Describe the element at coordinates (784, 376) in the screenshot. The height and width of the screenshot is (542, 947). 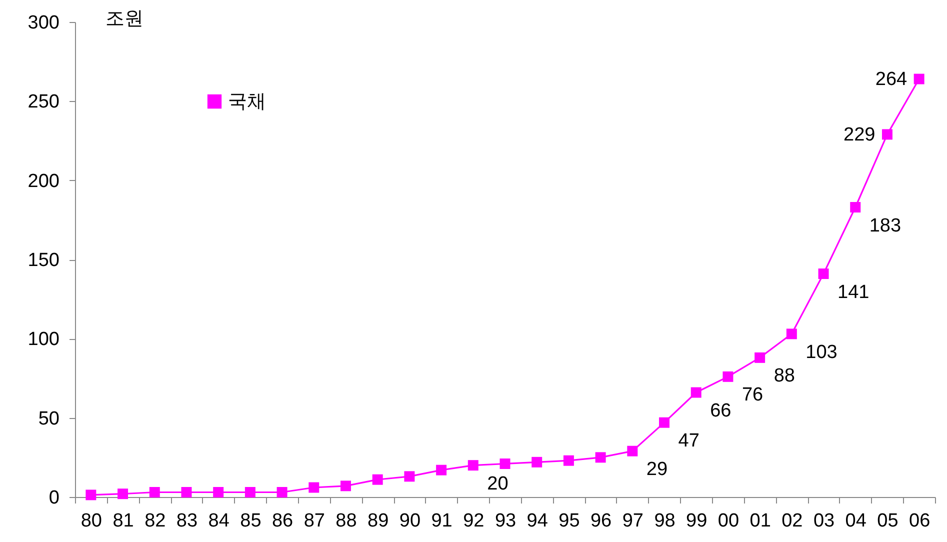
I see `data-label: 88` at that location.